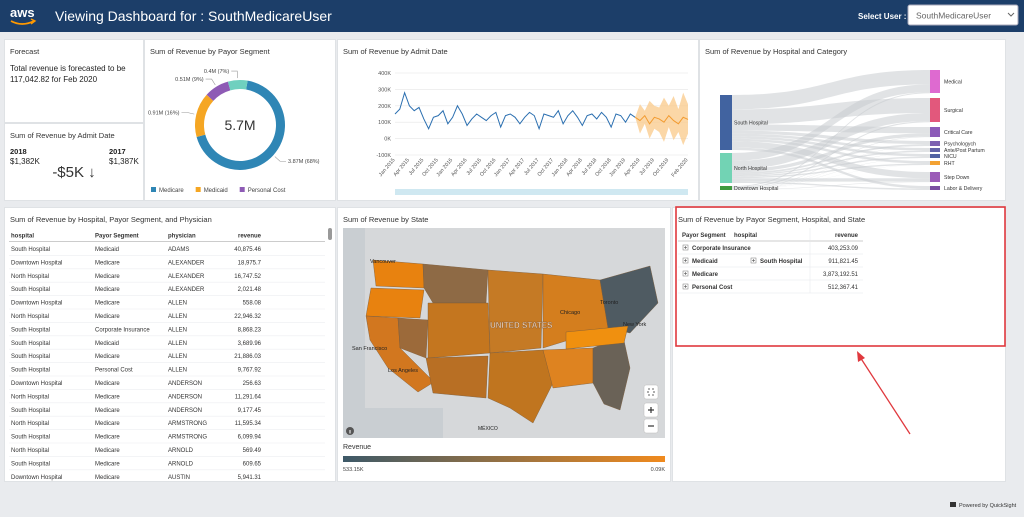  What do you see at coordinates (634, 325) in the screenshot?
I see `place-label: New York` at bounding box center [634, 325].